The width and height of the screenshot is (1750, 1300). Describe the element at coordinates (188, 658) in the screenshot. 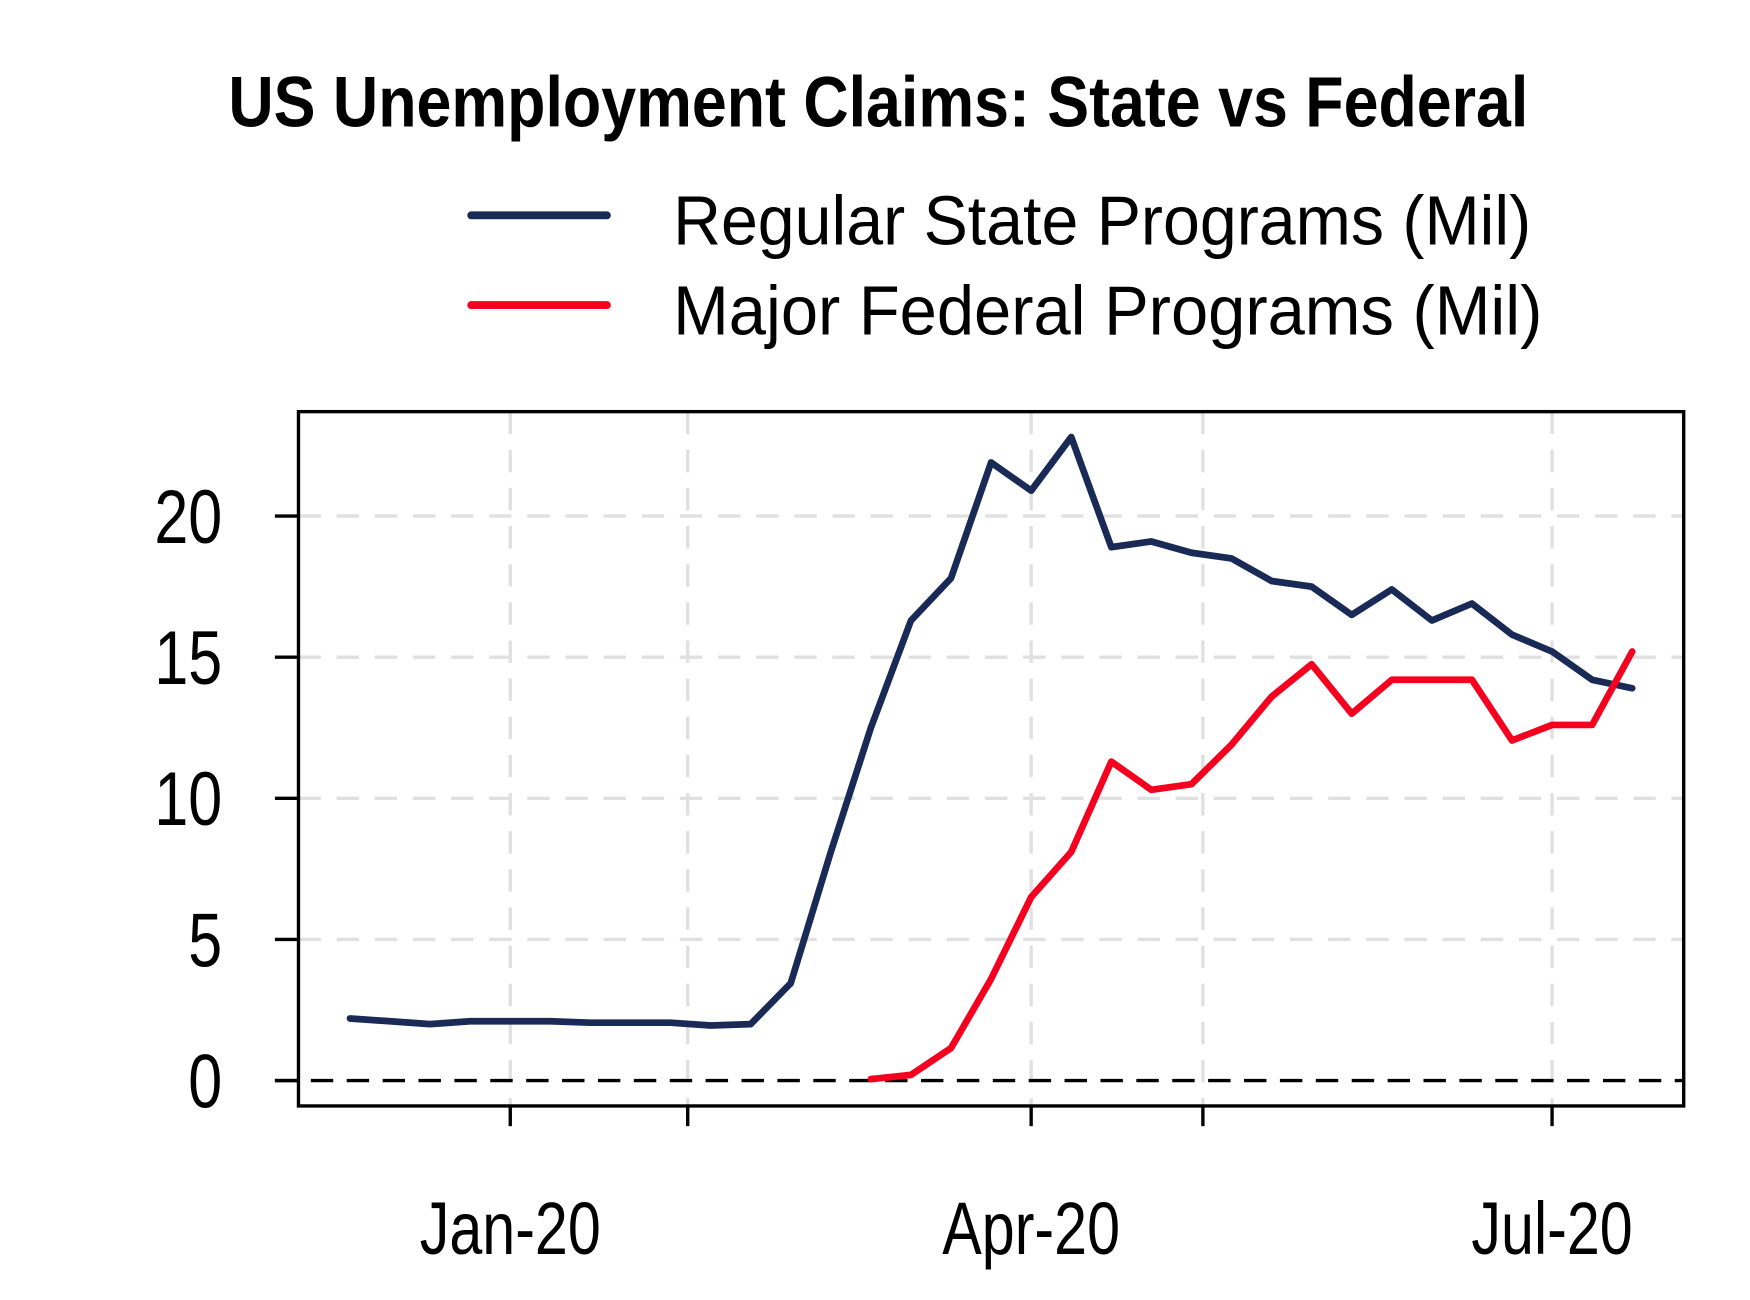

I see `y-tick-label: 15` at that location.